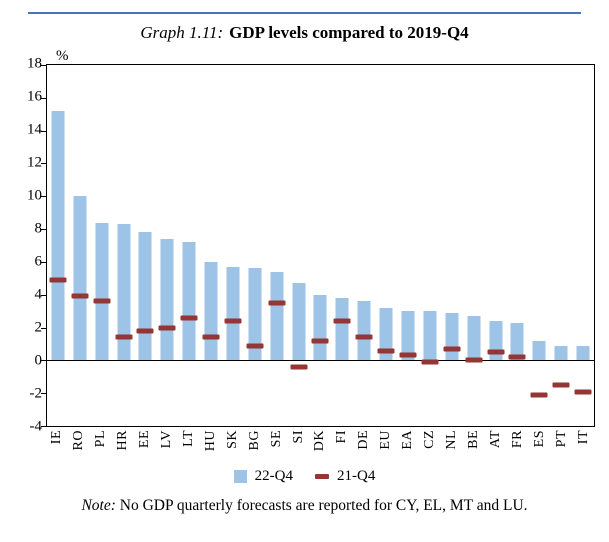 This screenshot has height=542, width=609. What do you see at coordinates (273, 476) in the screenshot?
I see `legend-bar-label: 22-Q4` at bounding box center [273, 476].